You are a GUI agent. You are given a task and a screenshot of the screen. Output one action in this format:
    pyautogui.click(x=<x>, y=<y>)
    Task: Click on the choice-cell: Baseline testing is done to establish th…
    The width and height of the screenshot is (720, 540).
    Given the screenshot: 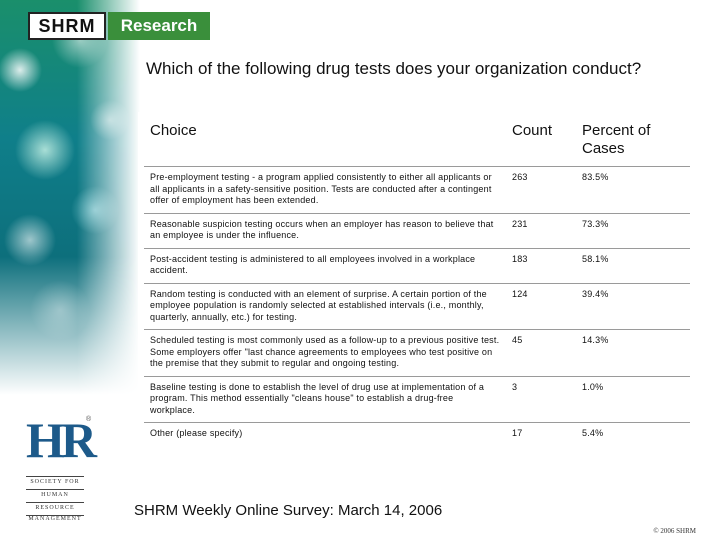 What is the action you would take?
    pyautogui.click(x=325, y=399)
    